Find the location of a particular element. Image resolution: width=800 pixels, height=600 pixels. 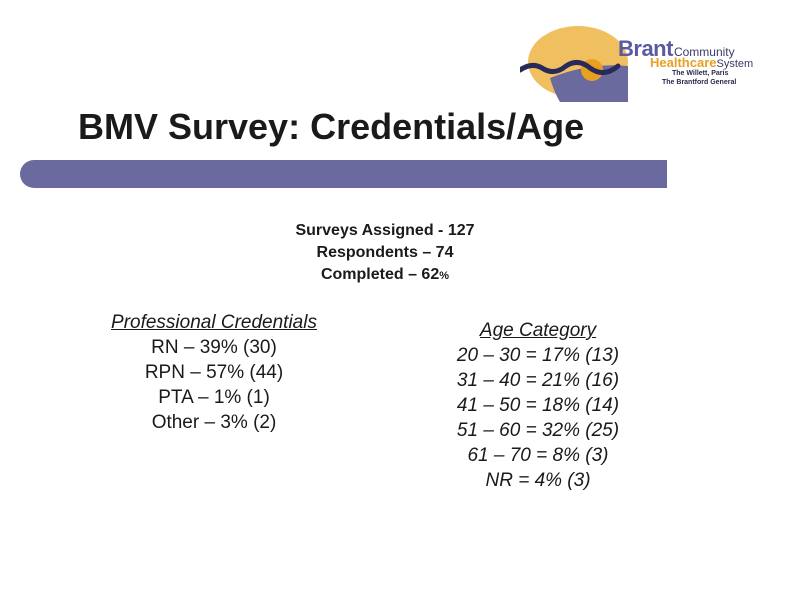

summary-completed-label: Completed – 62 is located at coordinates (380, 274).